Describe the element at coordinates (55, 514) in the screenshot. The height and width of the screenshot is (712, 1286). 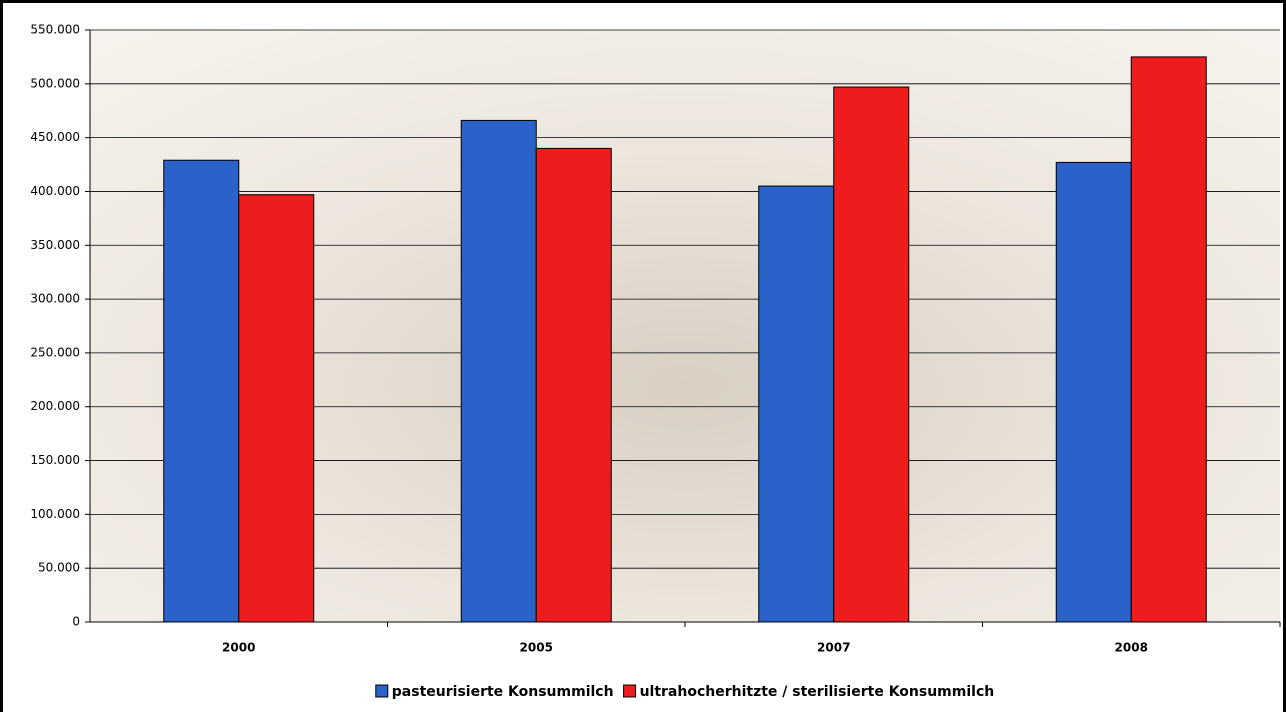
I see `y-tick-label: 100.000` at that location.